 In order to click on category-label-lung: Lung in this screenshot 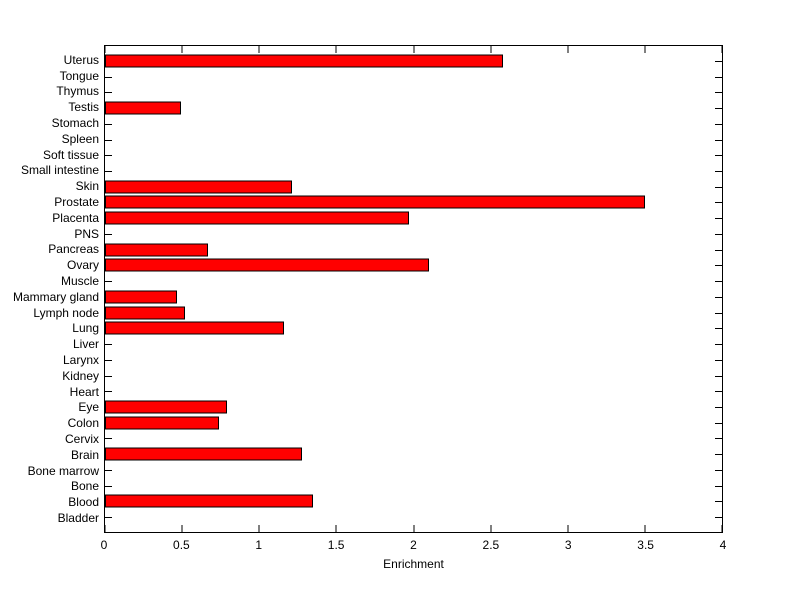, I will do `click(85, 328)`.